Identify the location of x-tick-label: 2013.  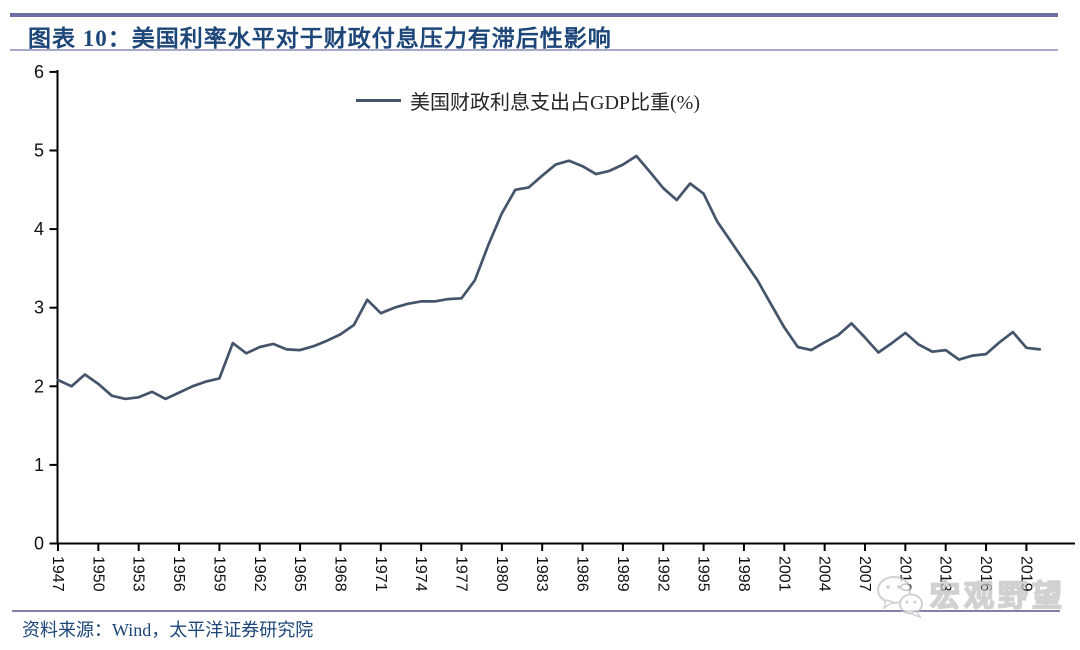
(945, 574).